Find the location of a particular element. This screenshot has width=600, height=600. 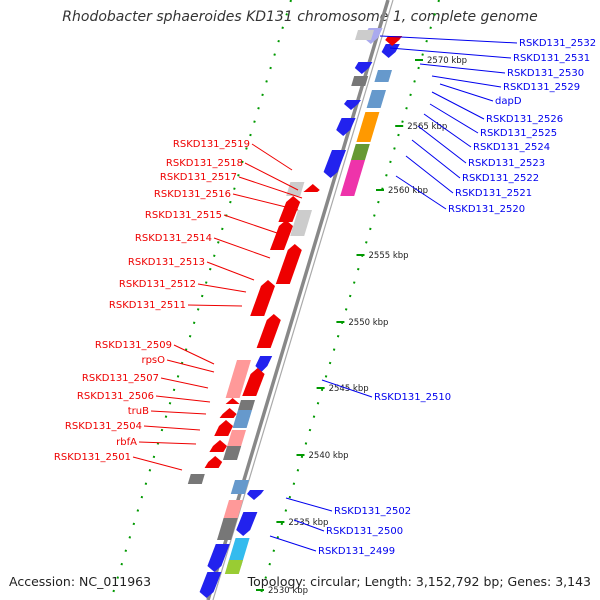

tick-label: 2535 kbp is located at coordinates (308, 523).